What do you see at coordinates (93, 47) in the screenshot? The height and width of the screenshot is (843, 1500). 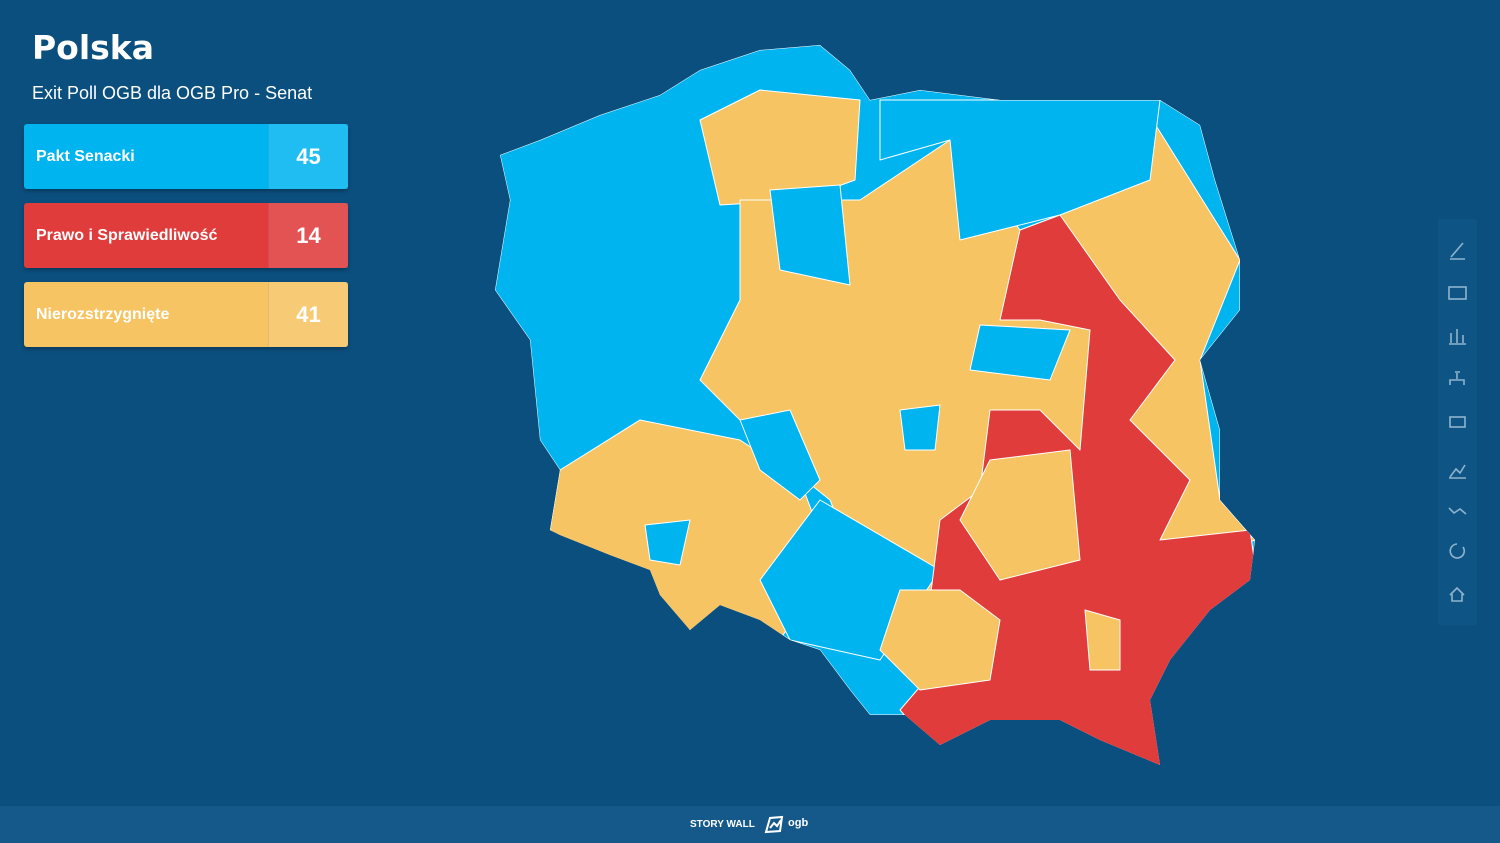 I see `title: Polska` at bounding box center [93, 47].